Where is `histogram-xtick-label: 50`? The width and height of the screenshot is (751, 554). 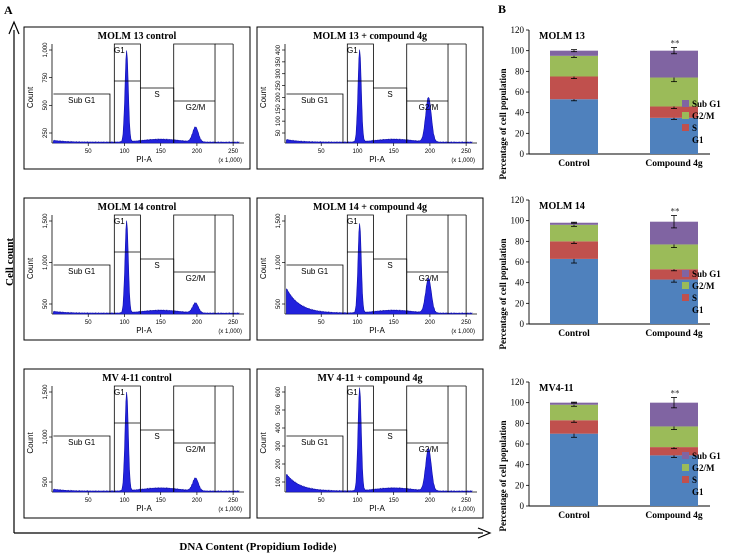 histogram-xtick-label: 50 is located at coordinates (88, 152).